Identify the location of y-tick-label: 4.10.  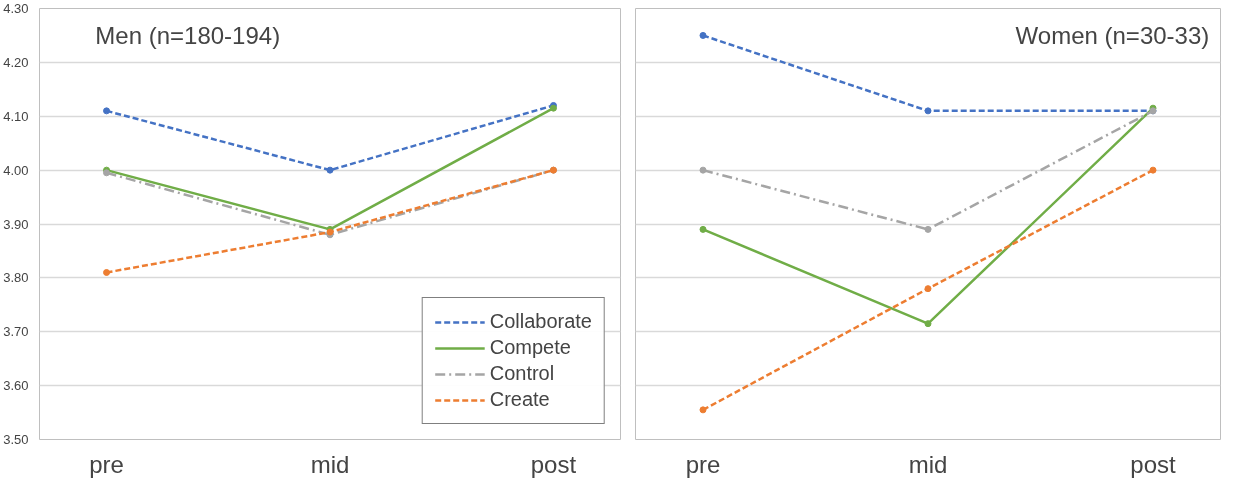
(16, 116).